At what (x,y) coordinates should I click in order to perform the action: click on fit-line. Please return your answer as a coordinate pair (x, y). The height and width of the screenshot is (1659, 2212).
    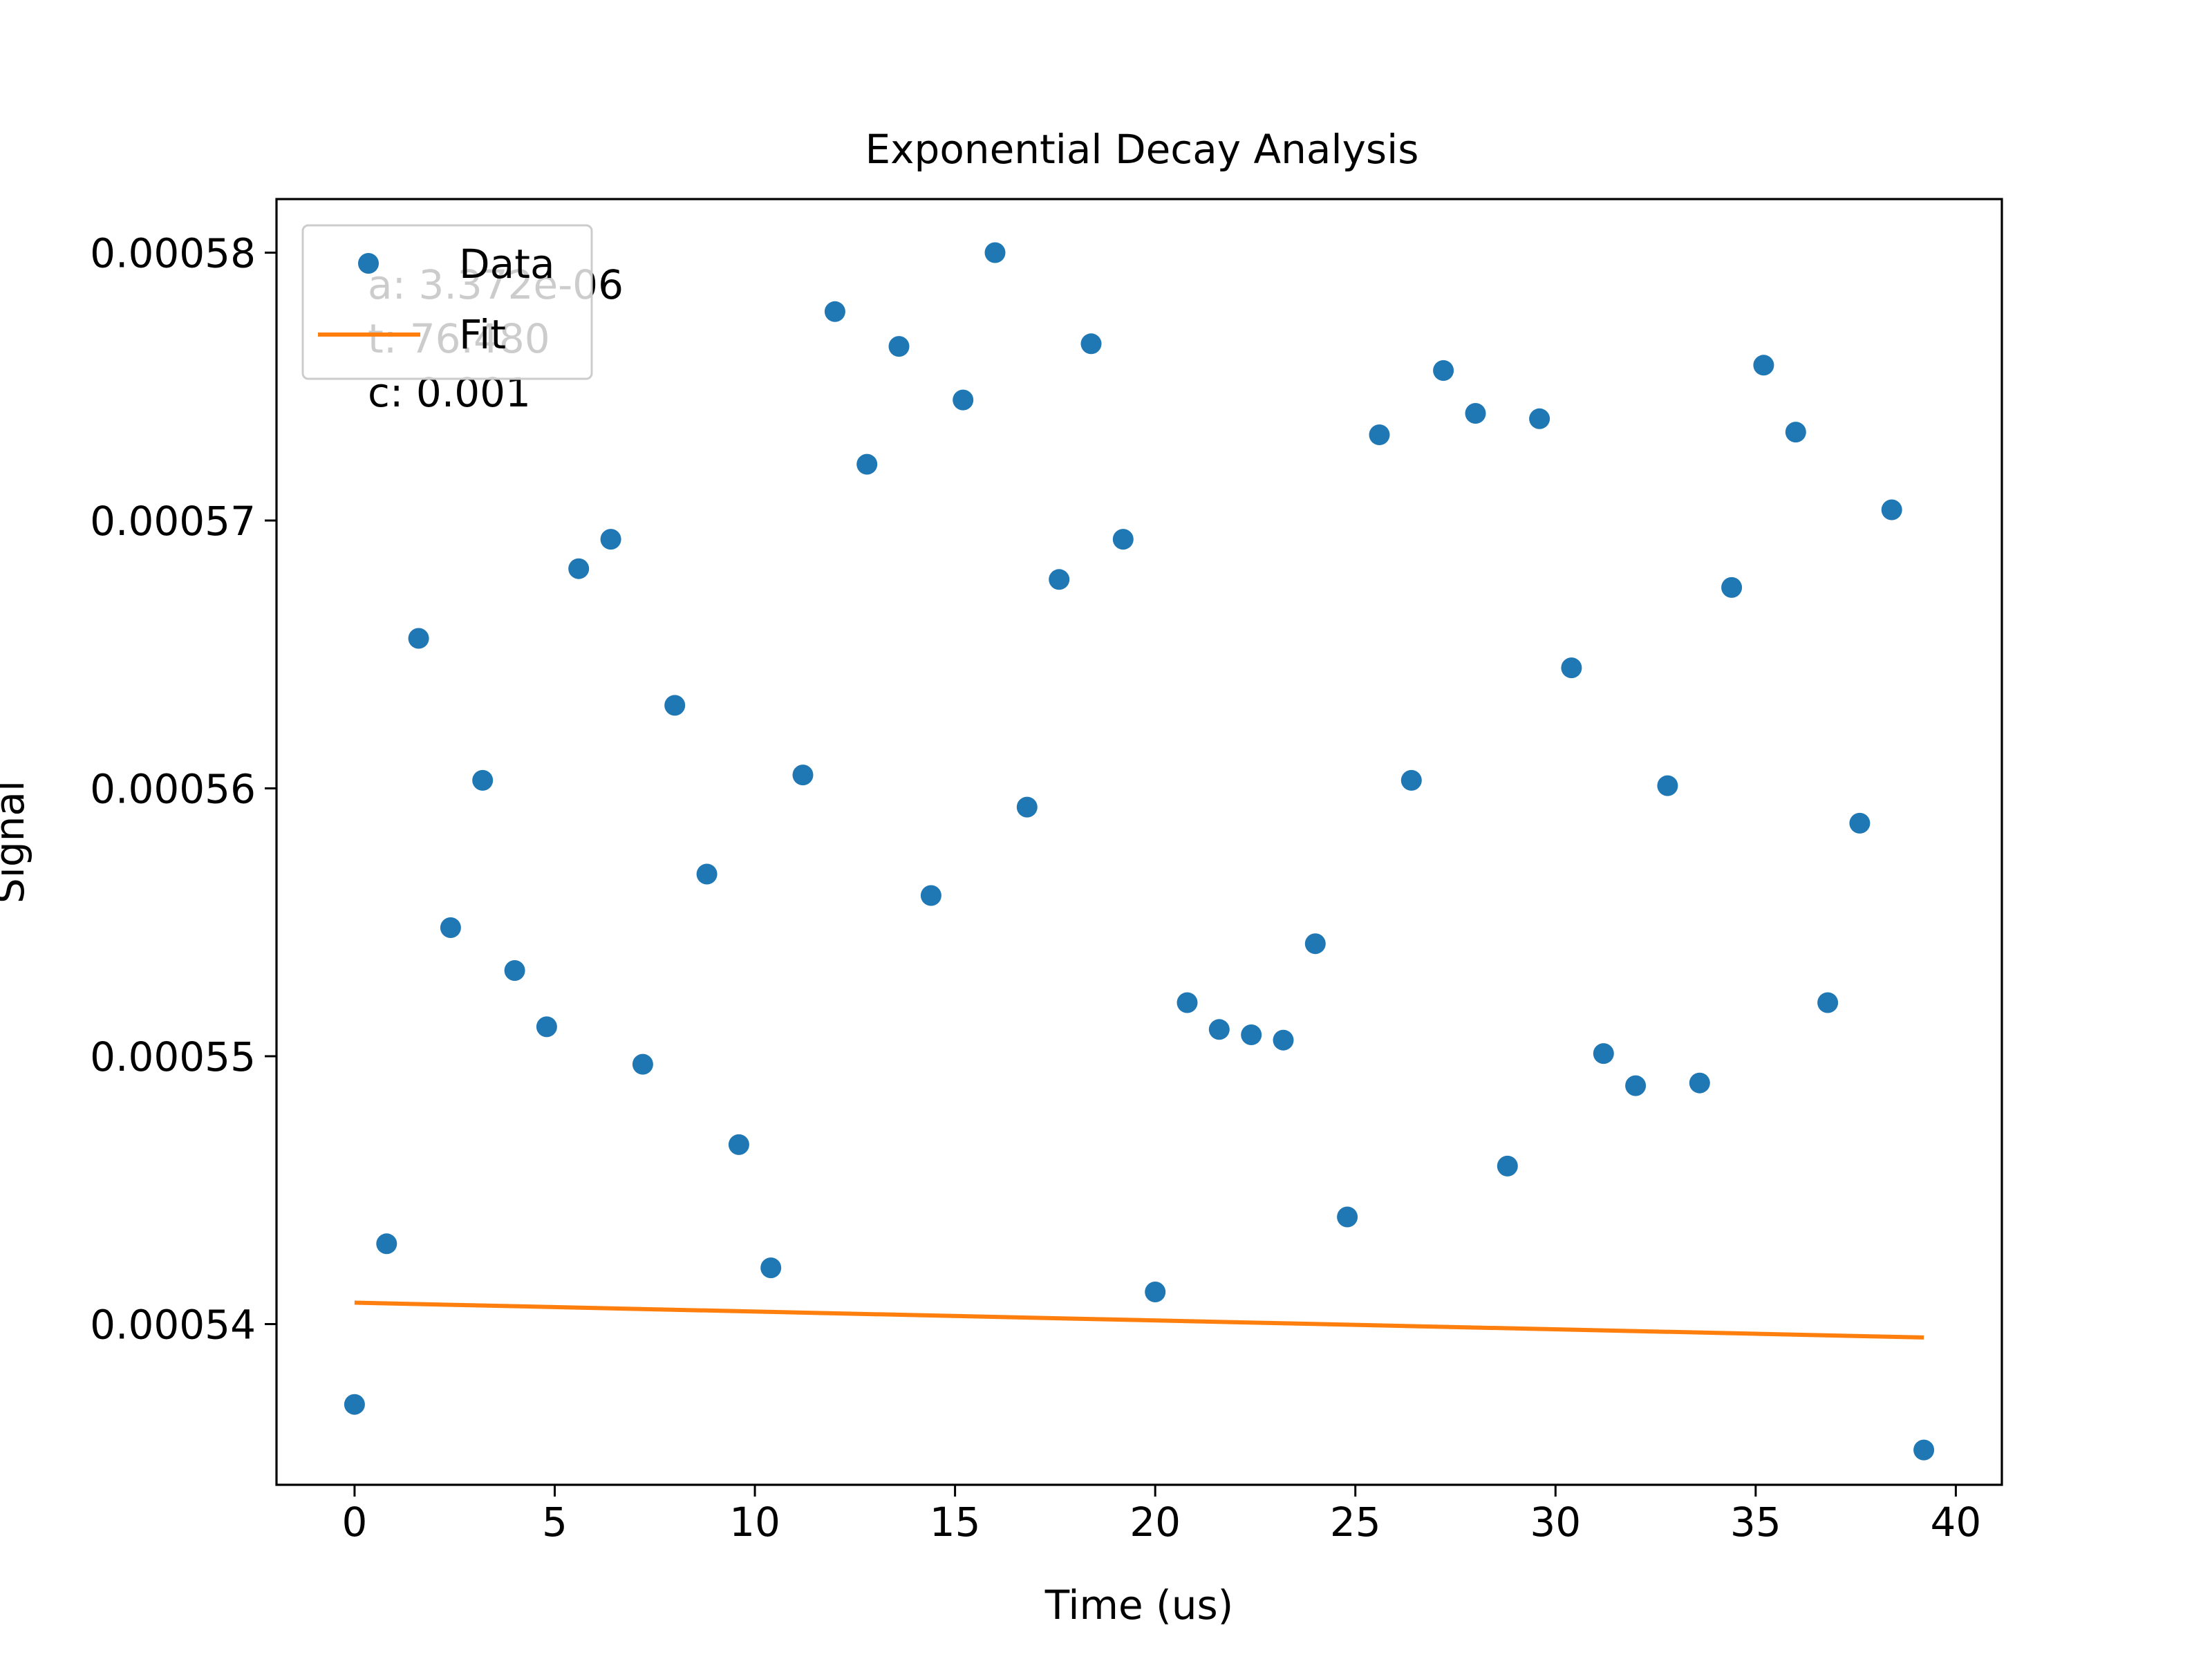
    Looking at the image, I should click on (1139, 1320).